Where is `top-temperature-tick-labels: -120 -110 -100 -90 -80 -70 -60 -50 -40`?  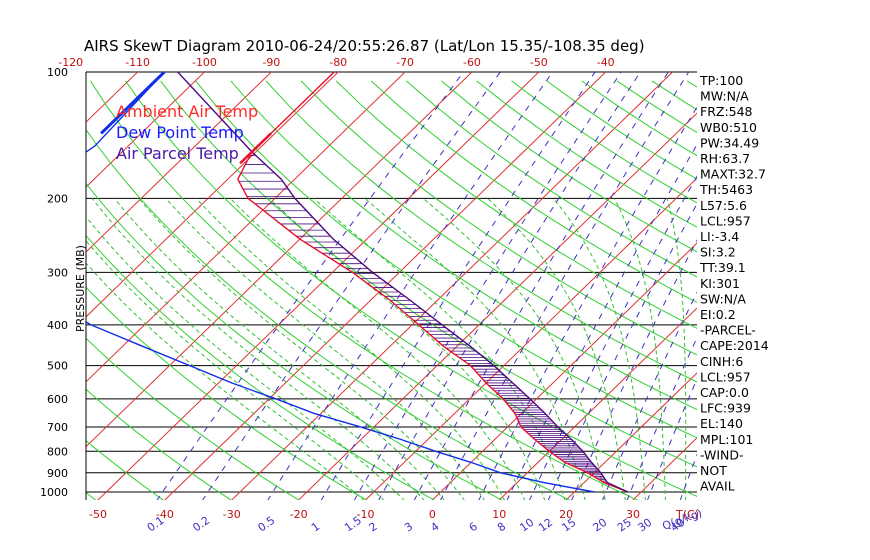
top-temperature-tick-labels: -120 -110 -100 -90 -80 -70 -60 -50 -40 is located at coordinates (336, 62).